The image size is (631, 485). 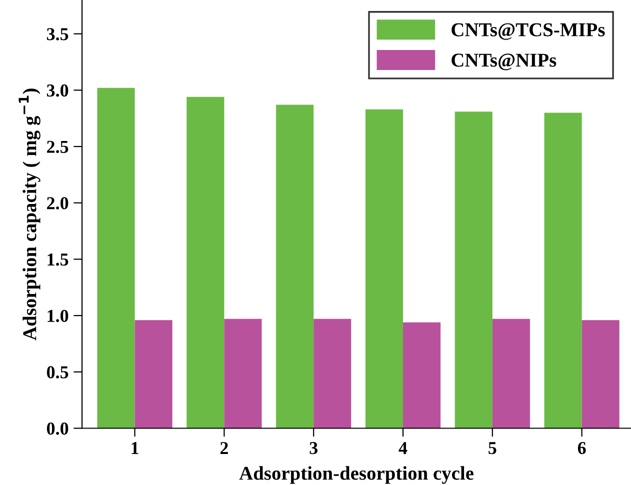 What do you see at coordinates (135, 448) in the screenshot?
I see `x-tick-label: 1` at bounding box center [135, 448].